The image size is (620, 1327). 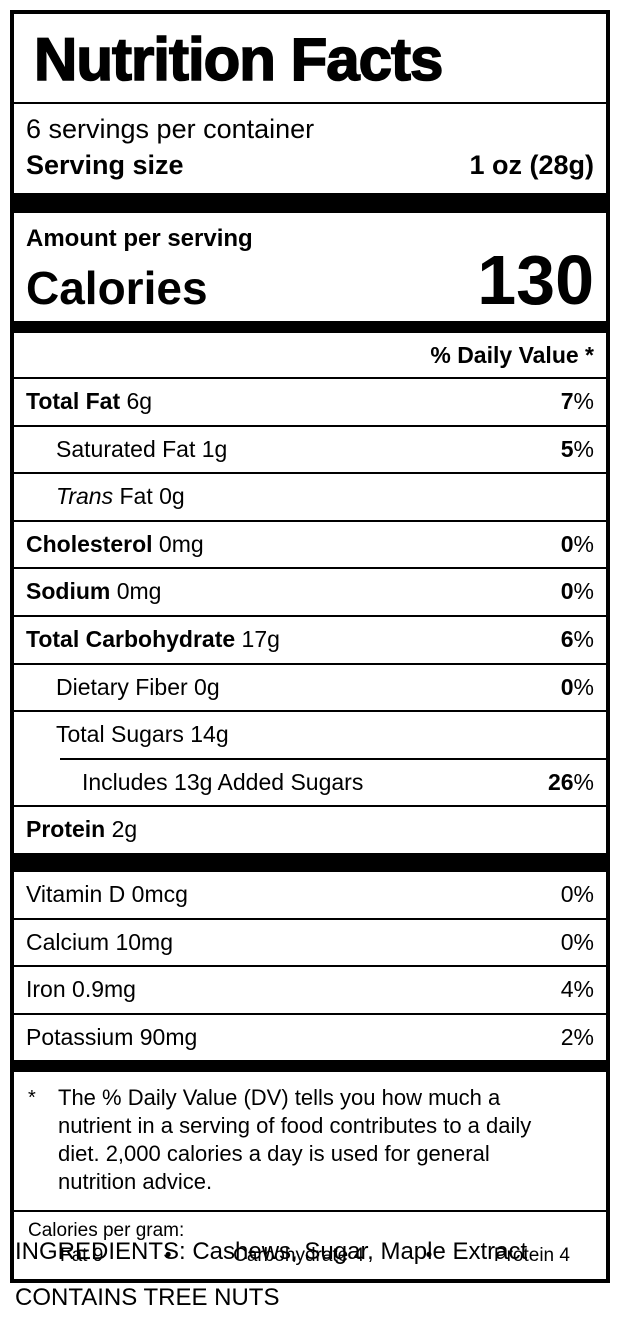 I want to click on divider-under-title, so click(x=310, y=103).